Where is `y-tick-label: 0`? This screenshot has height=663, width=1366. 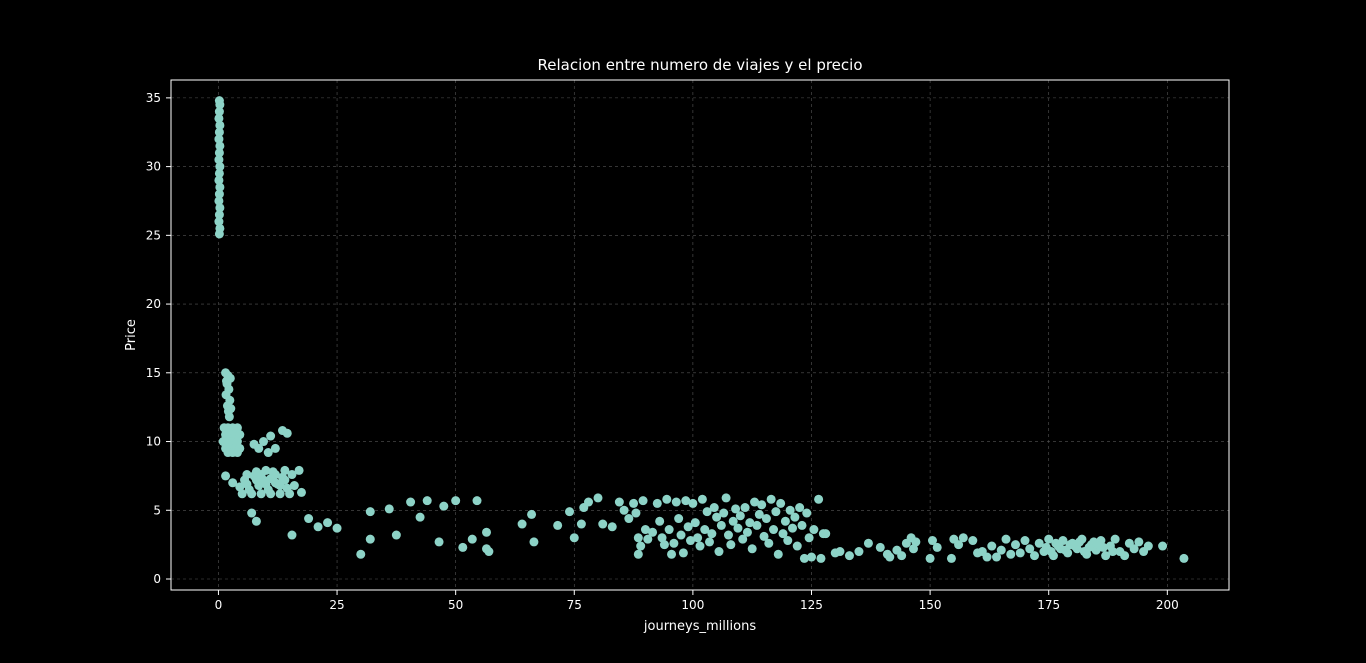 y-tick-label: 0 is located at coordinates (157, 579).